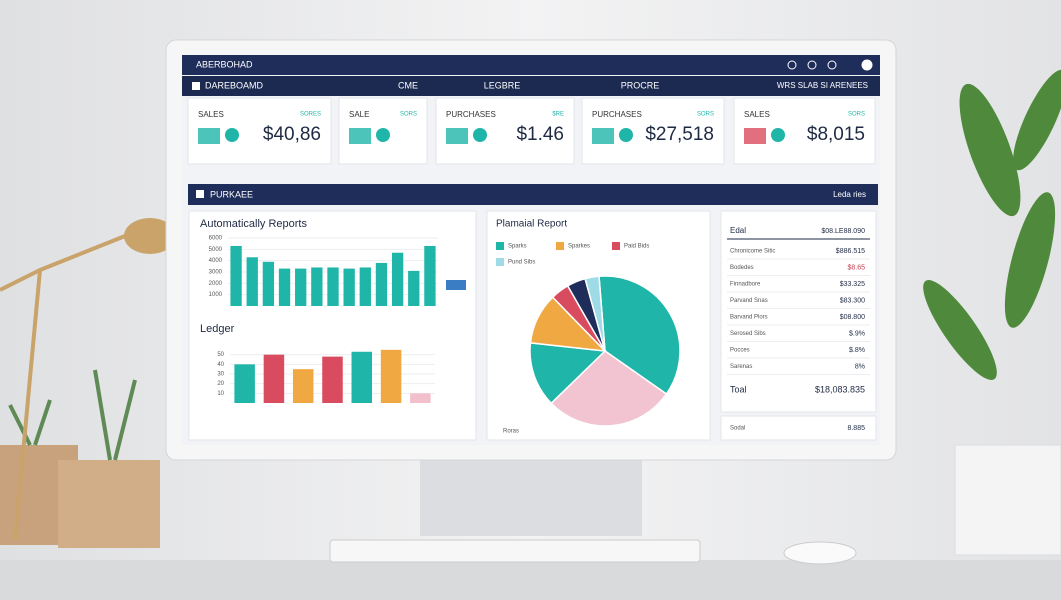 The height and width of the screenshot is (600, 1061). What do you see at coordinates (502, 85) in the screenshot?
I see `nav-item: LEGBRE` at bounding box center [502, 85].